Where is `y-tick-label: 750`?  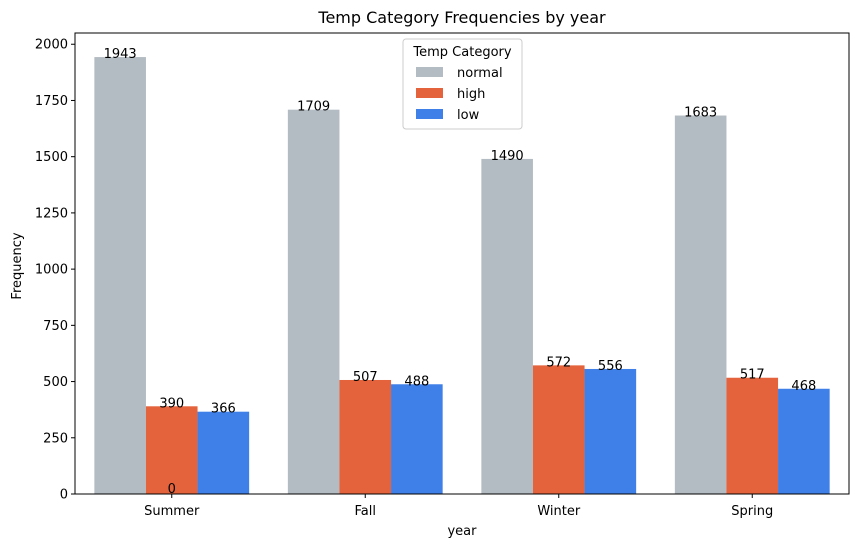
y-tick-label: 750 is located at coordinates (55, 326).